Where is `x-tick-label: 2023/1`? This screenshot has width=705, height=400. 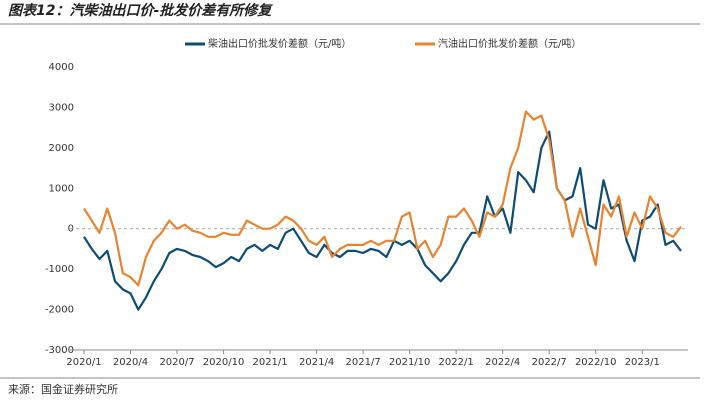
x-tick-label: 2023/1 is located at coordinates (642, 362).